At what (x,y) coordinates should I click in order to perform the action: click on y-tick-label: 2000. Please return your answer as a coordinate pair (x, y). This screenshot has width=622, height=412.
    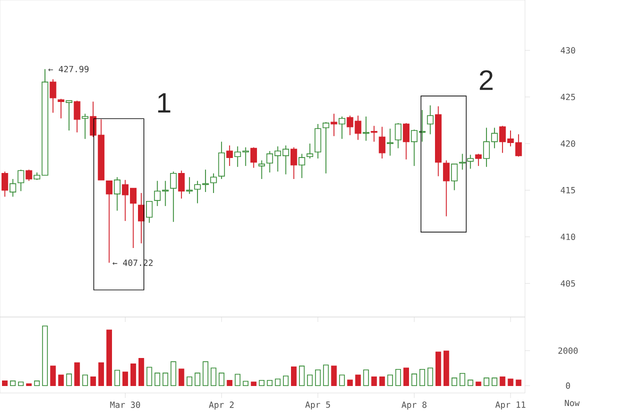
    Looking at the image, I should click on (568, 350).